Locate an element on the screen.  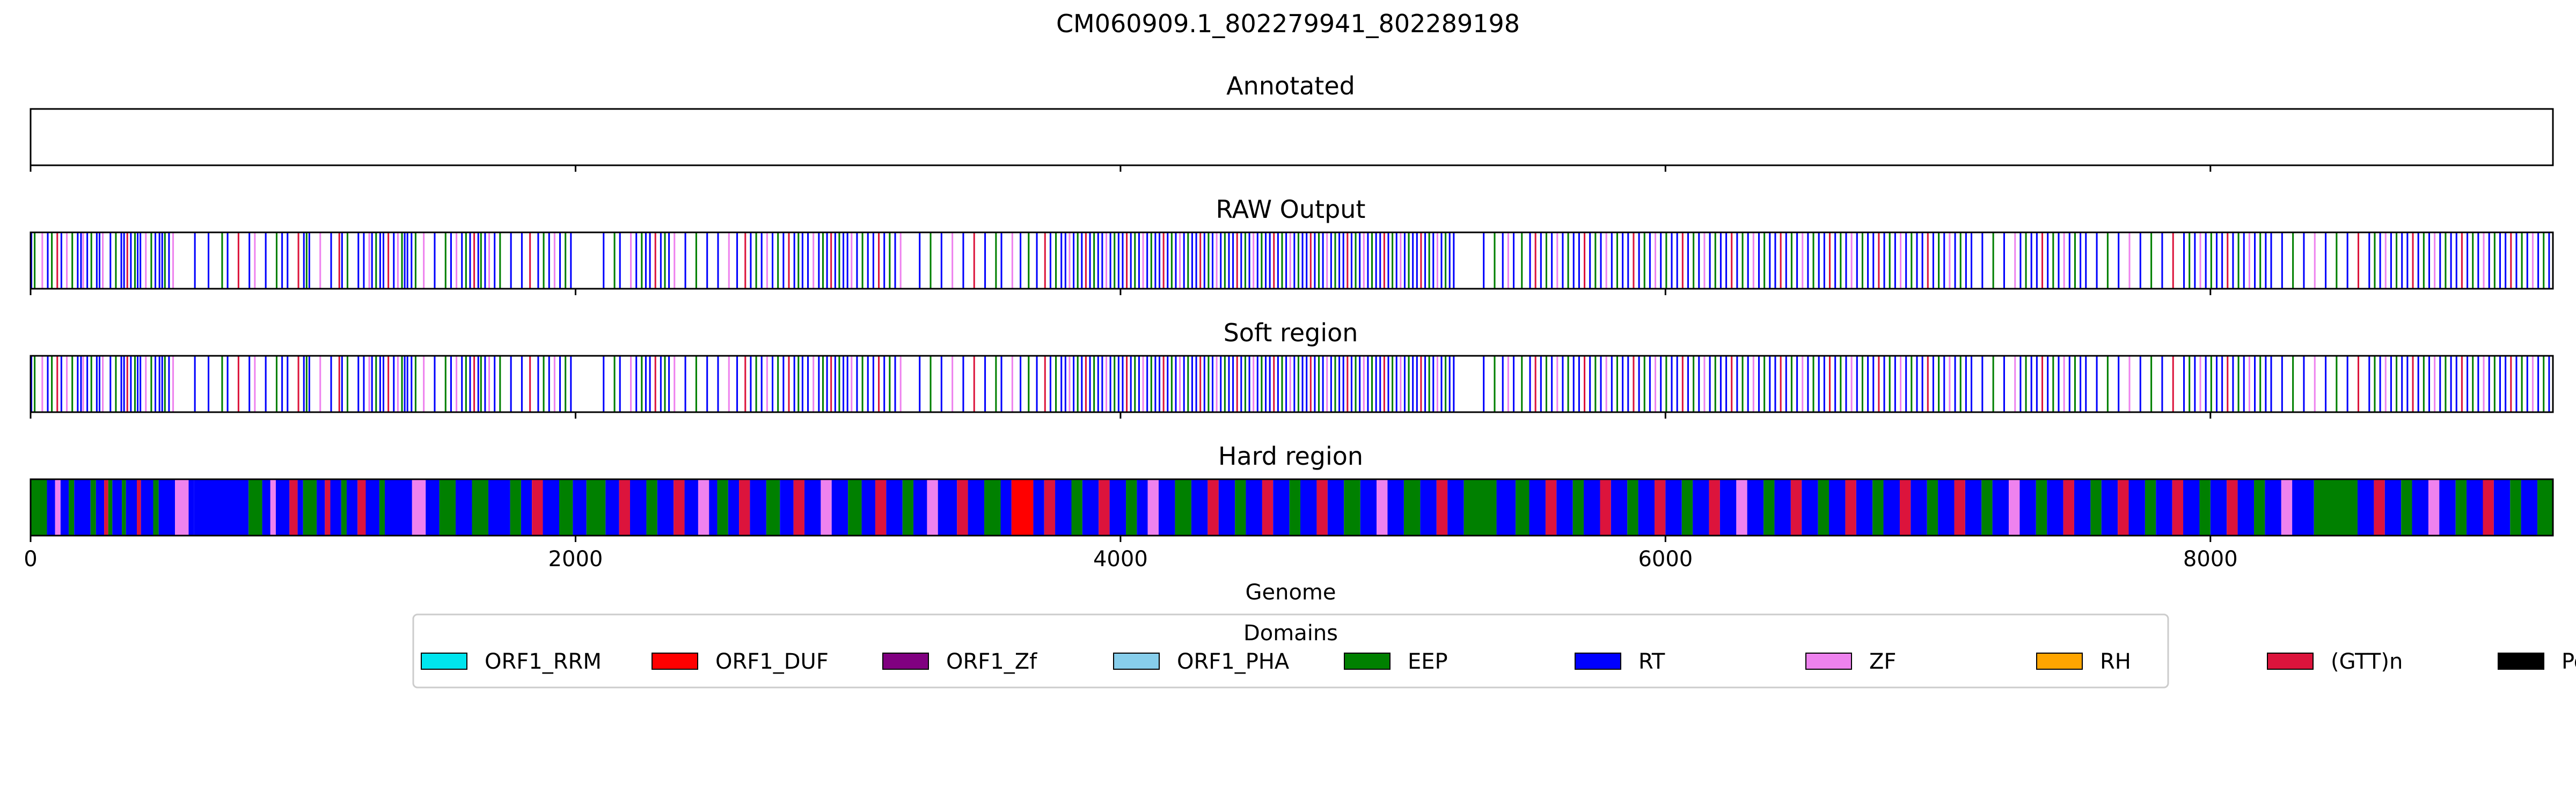
x-tick-label: 8000 is located at coordinates (2210, 559).